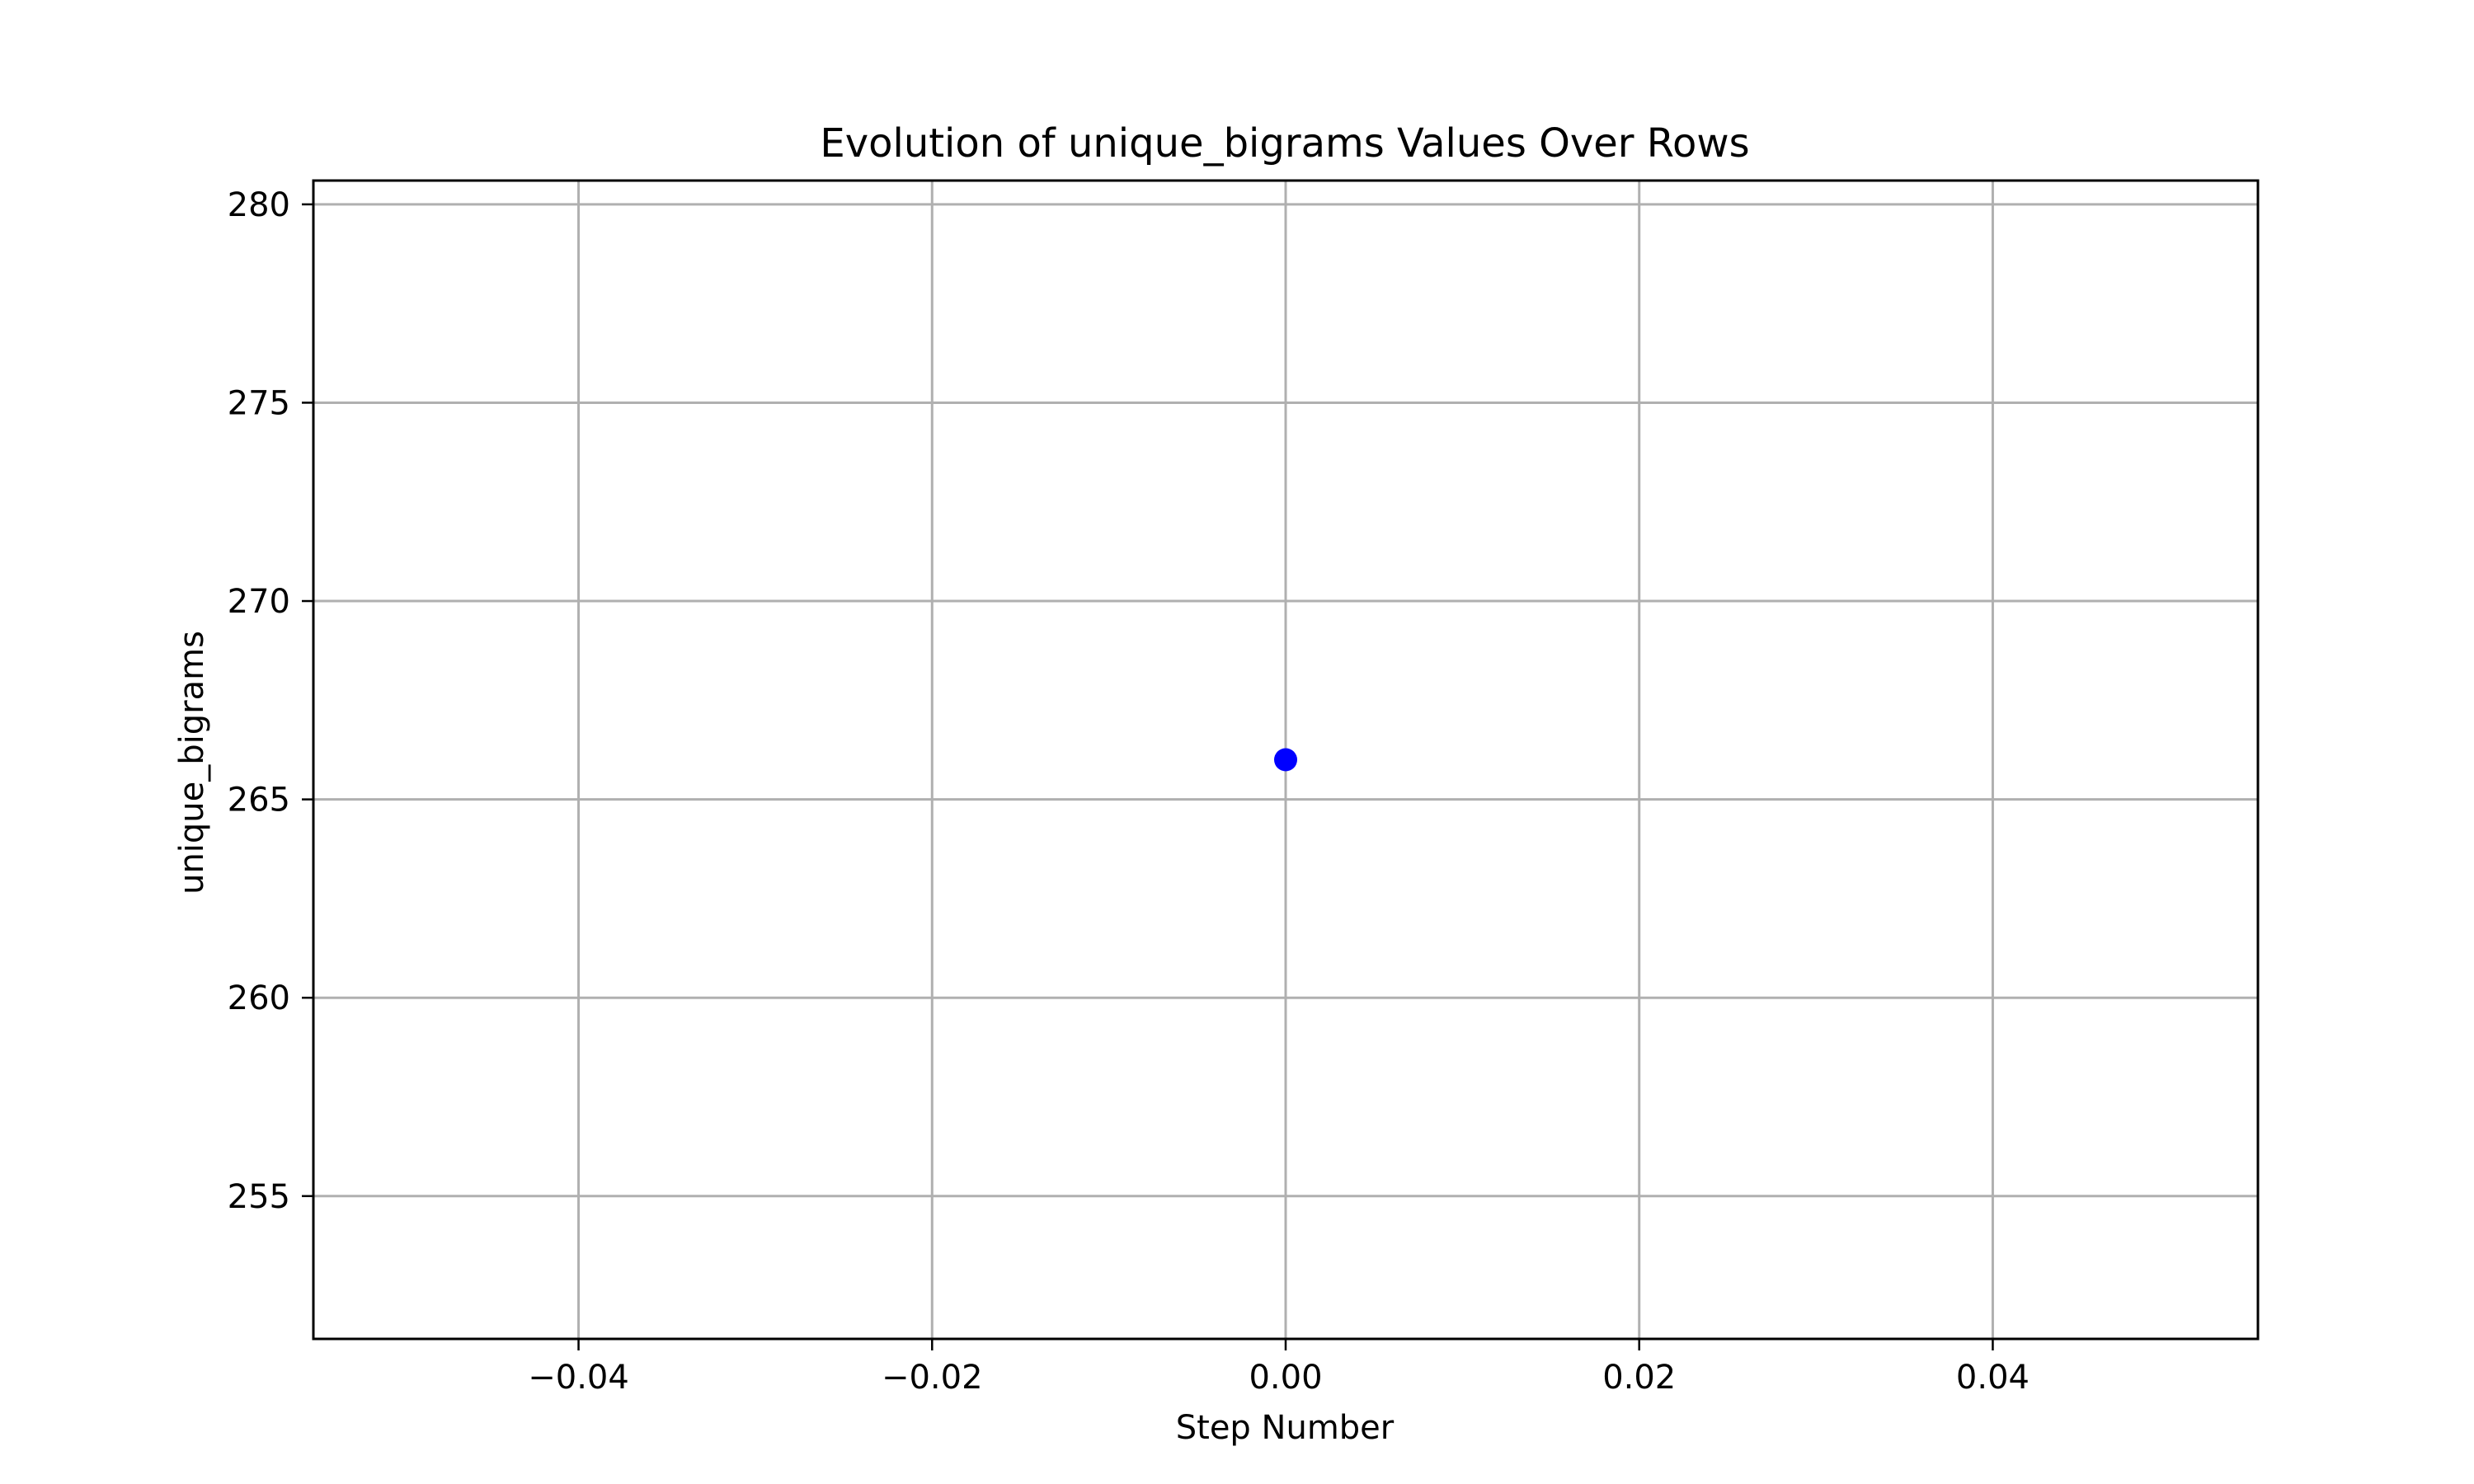 This screenshot has height=1484, width=2474. I want to click on y-tick-label: 270, so click(259, 602).